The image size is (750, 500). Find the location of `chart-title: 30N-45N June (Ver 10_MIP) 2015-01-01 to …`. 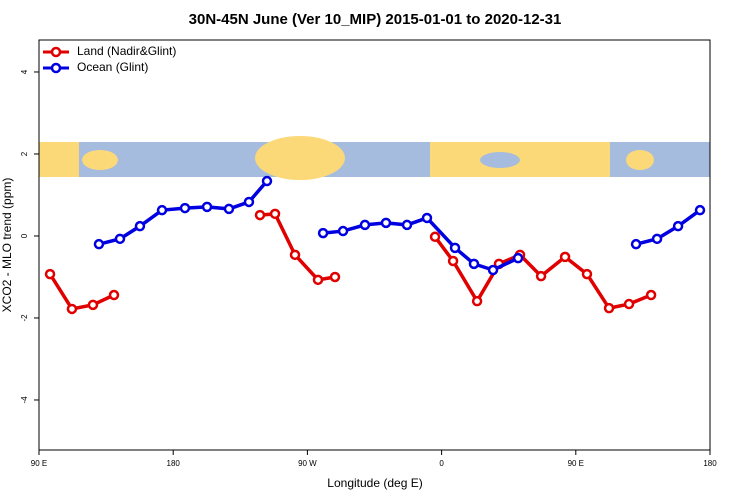

chart-title: 30N-45N June (Ver 10_MIP) 2015-01-01 to … is located at coordinates (375, 19).